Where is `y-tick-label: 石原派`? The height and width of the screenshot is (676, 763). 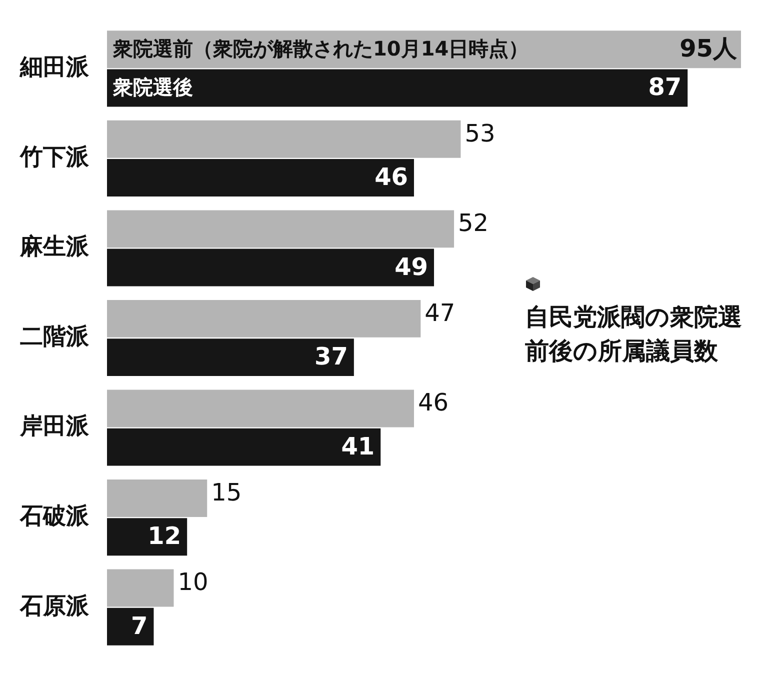
y-tick-label: 石原派 is located at coordinates (54, 606).